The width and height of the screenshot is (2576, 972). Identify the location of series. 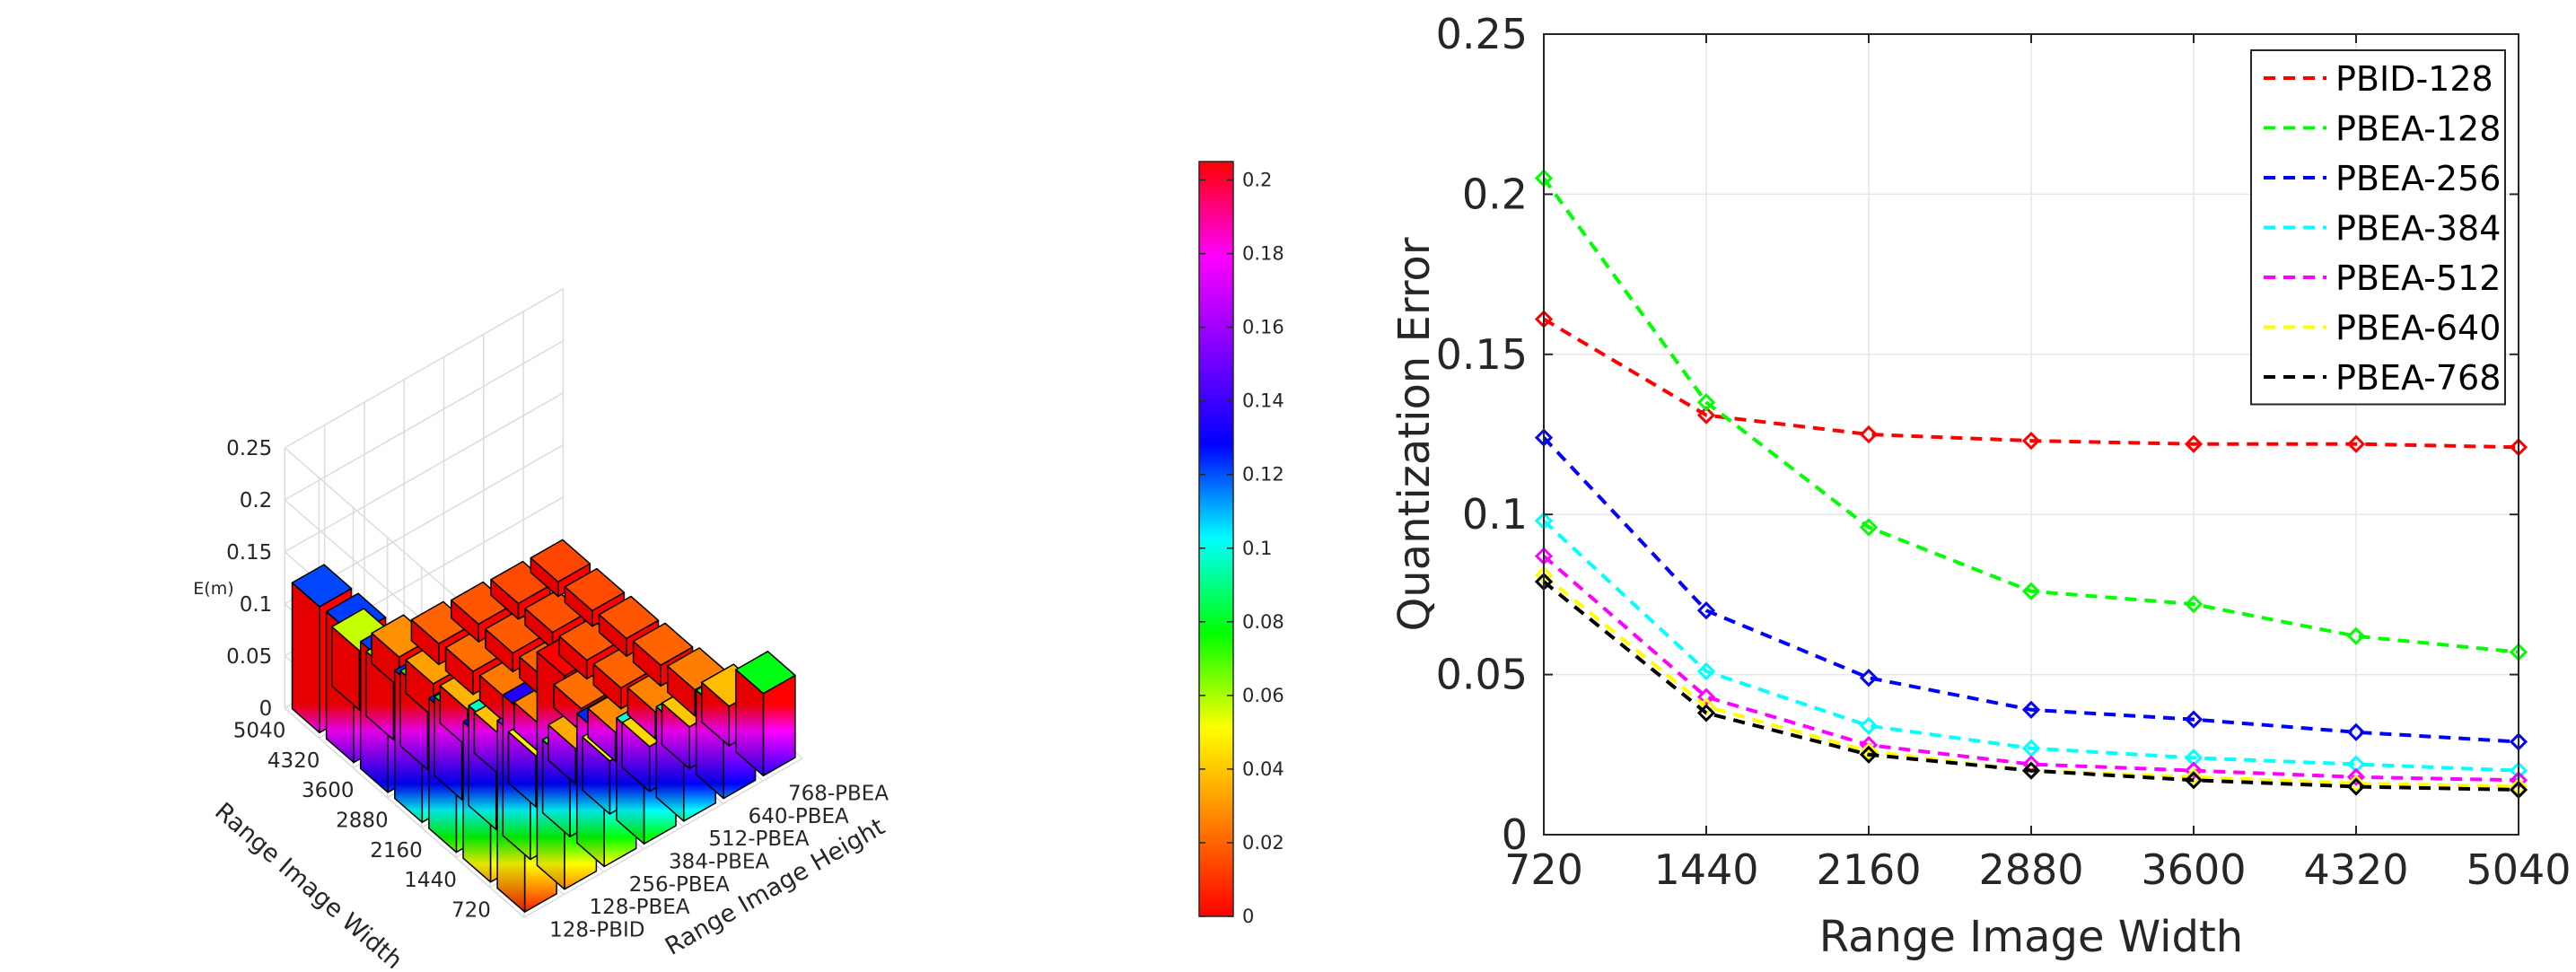
(2031, 589).